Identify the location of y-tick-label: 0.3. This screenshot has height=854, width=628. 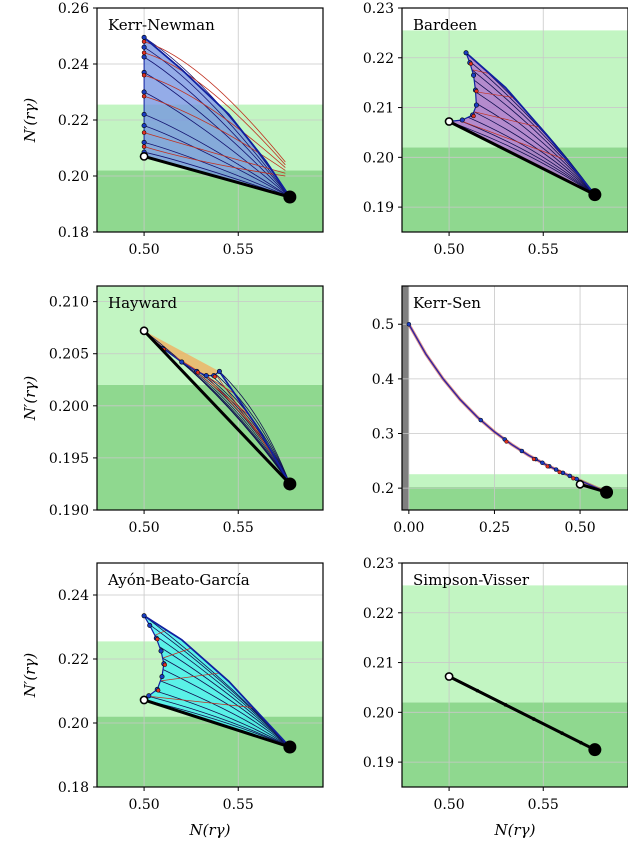
(383, 435).